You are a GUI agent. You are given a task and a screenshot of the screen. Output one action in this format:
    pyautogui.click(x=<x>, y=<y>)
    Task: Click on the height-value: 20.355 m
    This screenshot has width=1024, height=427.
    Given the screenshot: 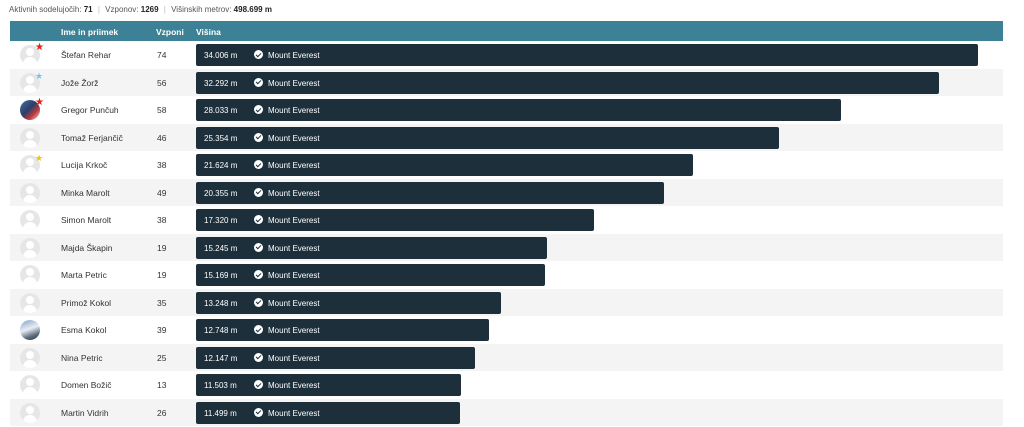 What is the action you would take?
    pyautogui.click(x=221, y=193)
    